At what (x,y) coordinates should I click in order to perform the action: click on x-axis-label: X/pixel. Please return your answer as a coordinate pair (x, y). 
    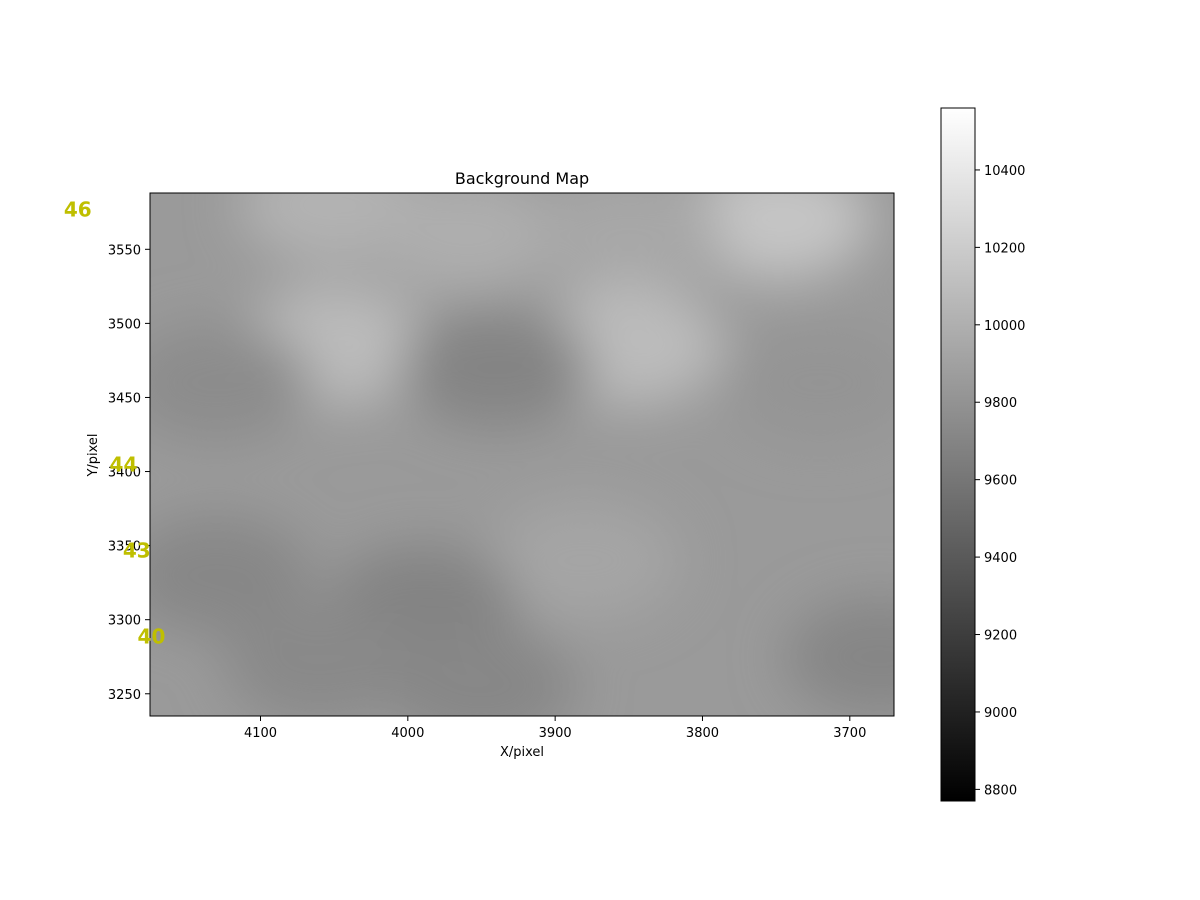
    Looking at the image, I should click on (522, 752).